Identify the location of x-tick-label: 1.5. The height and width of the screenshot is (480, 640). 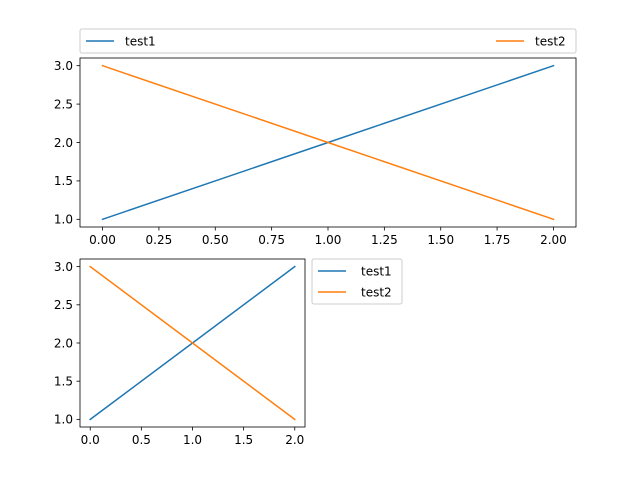
(243, 440).